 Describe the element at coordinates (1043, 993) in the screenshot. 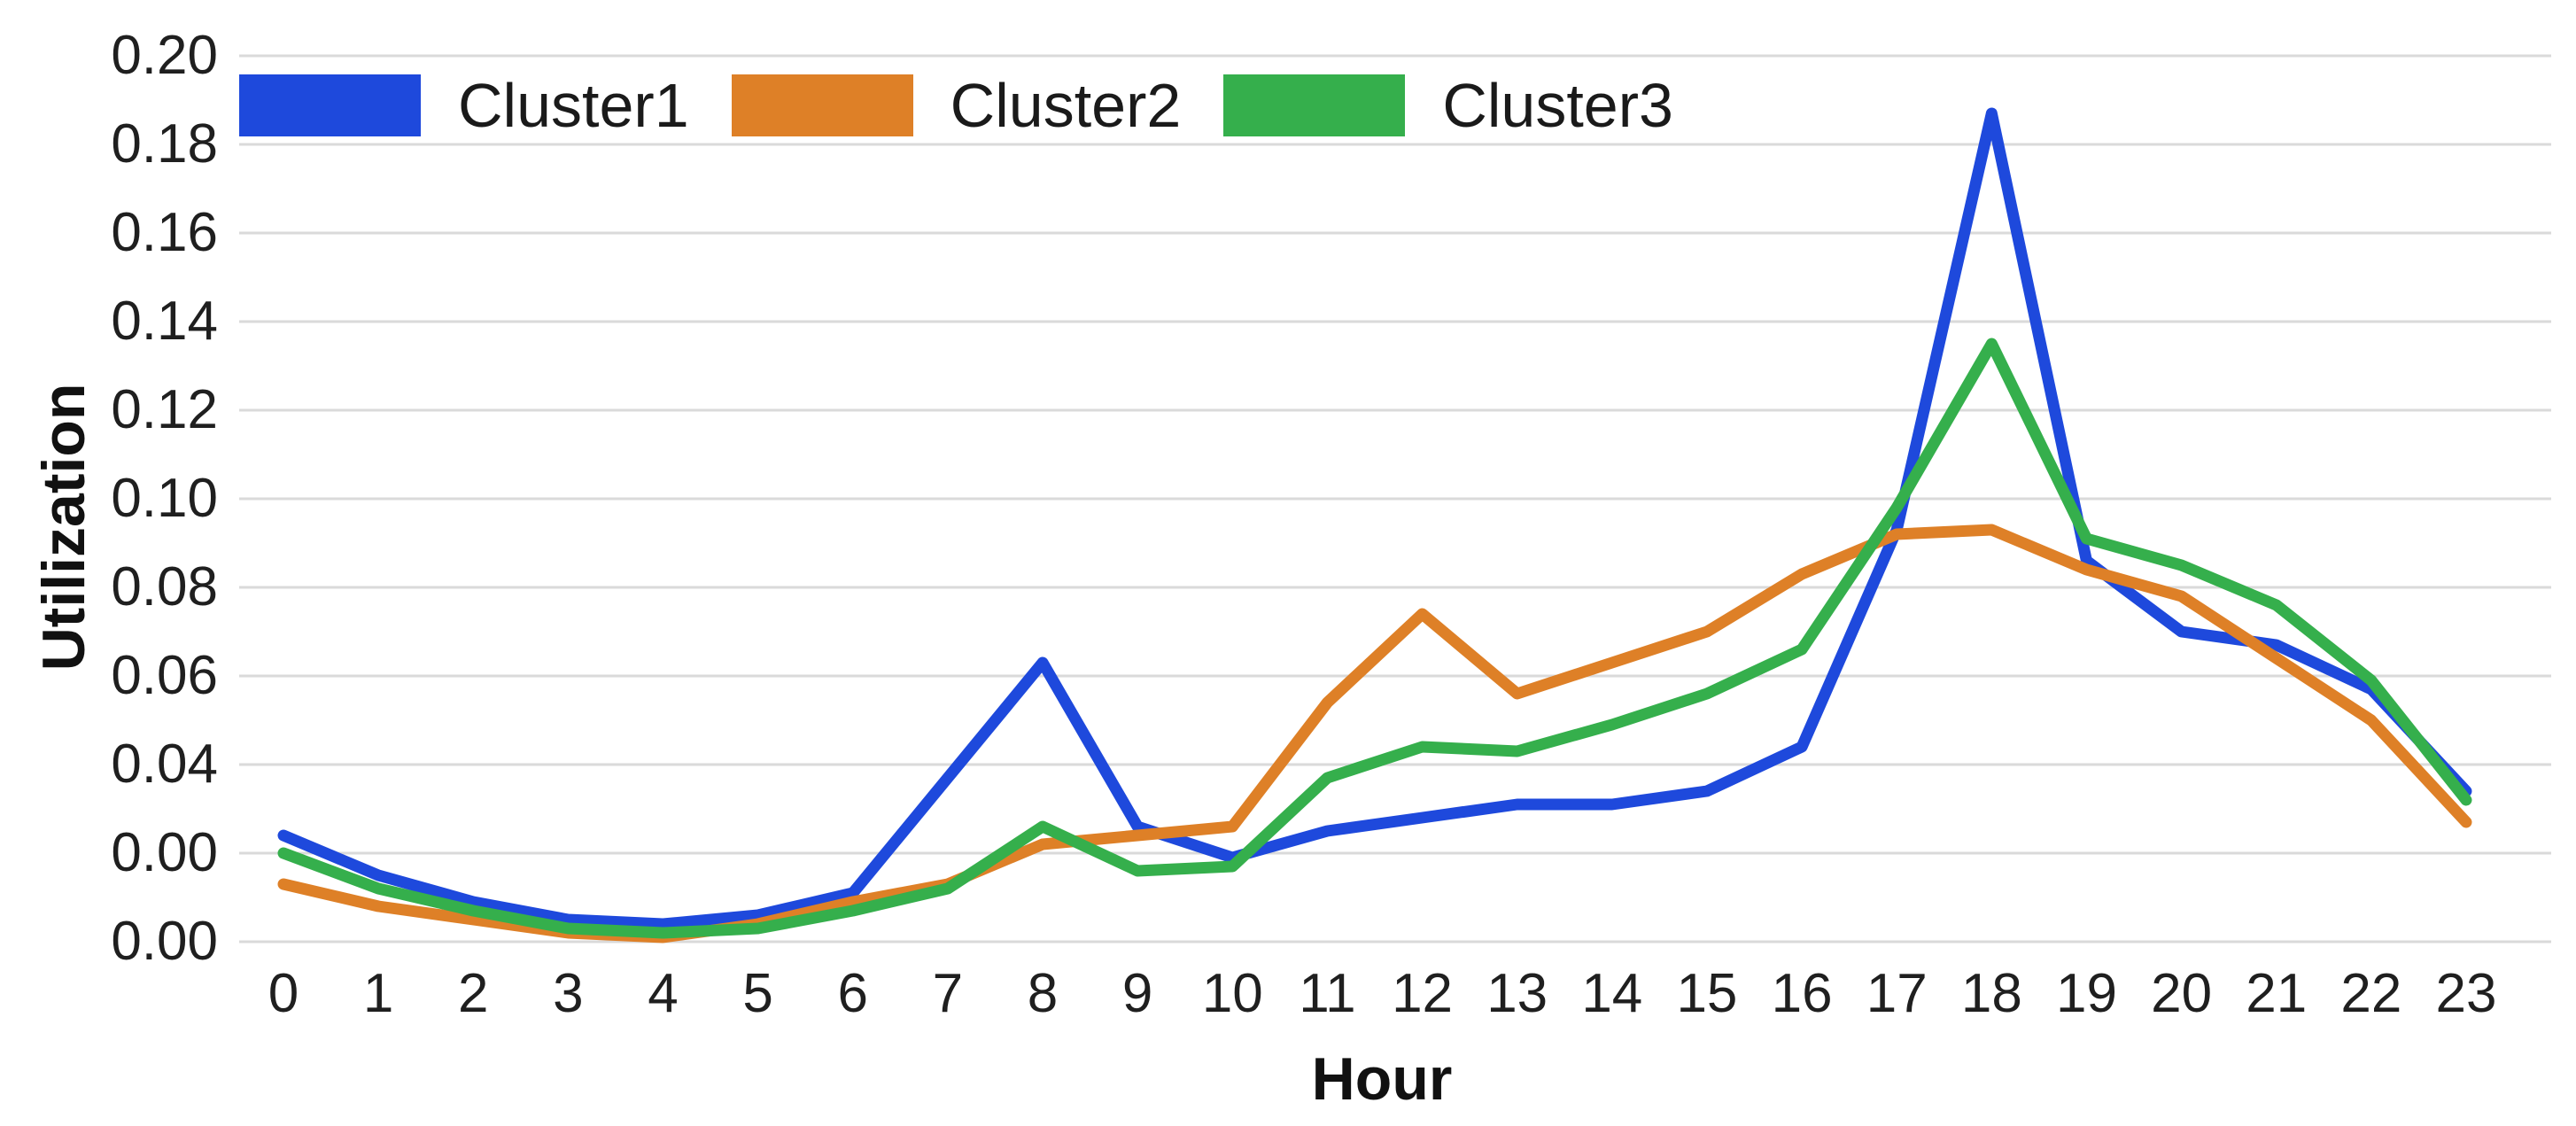

I see `x-tick-label: 8` at that location.